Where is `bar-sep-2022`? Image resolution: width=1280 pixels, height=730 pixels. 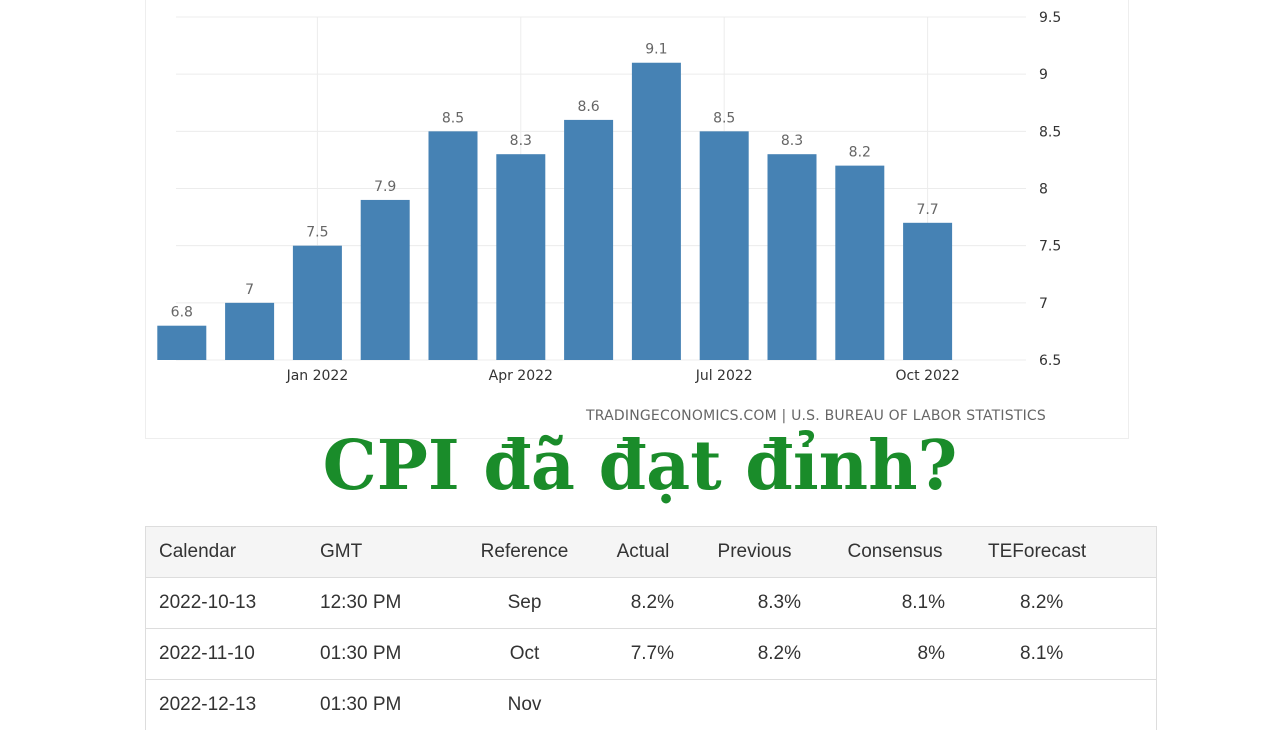
bar-sep-2022 is located at coordinates (859, 263).